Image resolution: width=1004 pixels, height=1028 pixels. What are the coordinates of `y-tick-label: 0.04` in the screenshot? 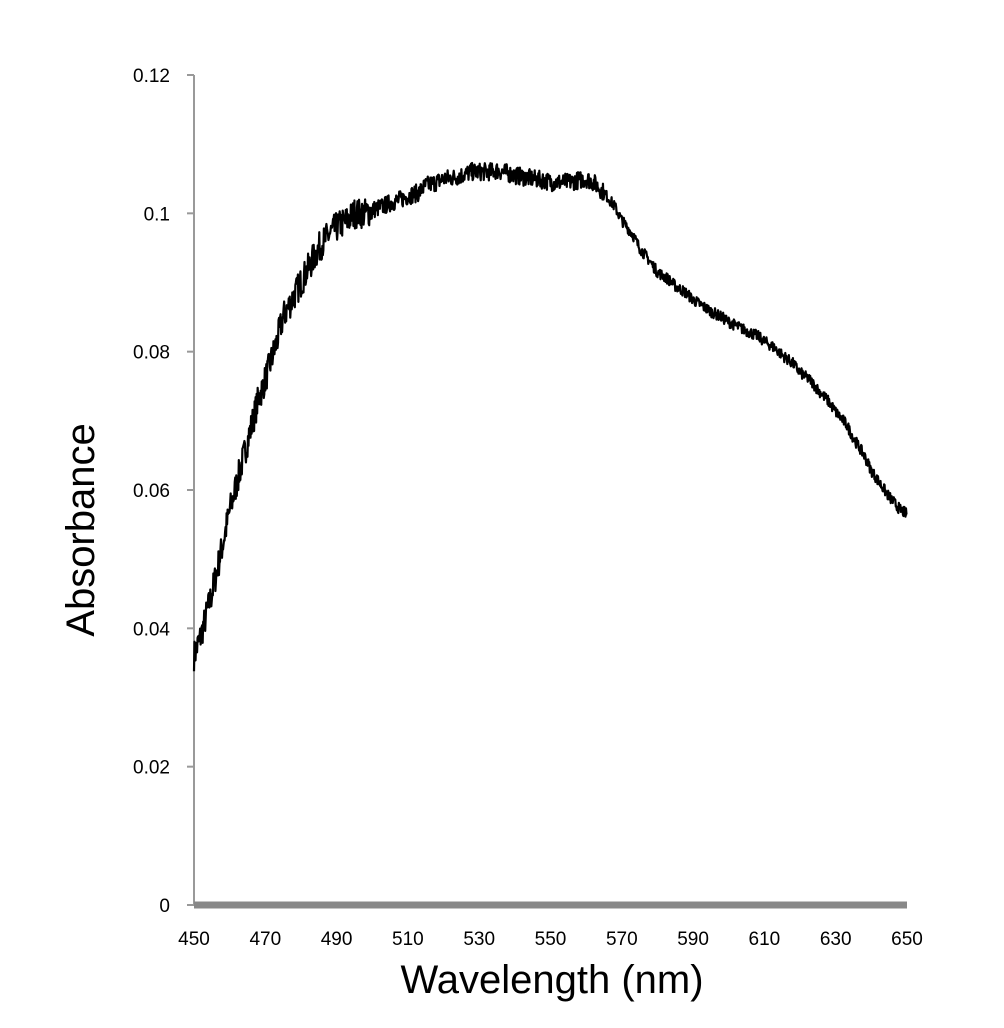 It's located at (151, 629).